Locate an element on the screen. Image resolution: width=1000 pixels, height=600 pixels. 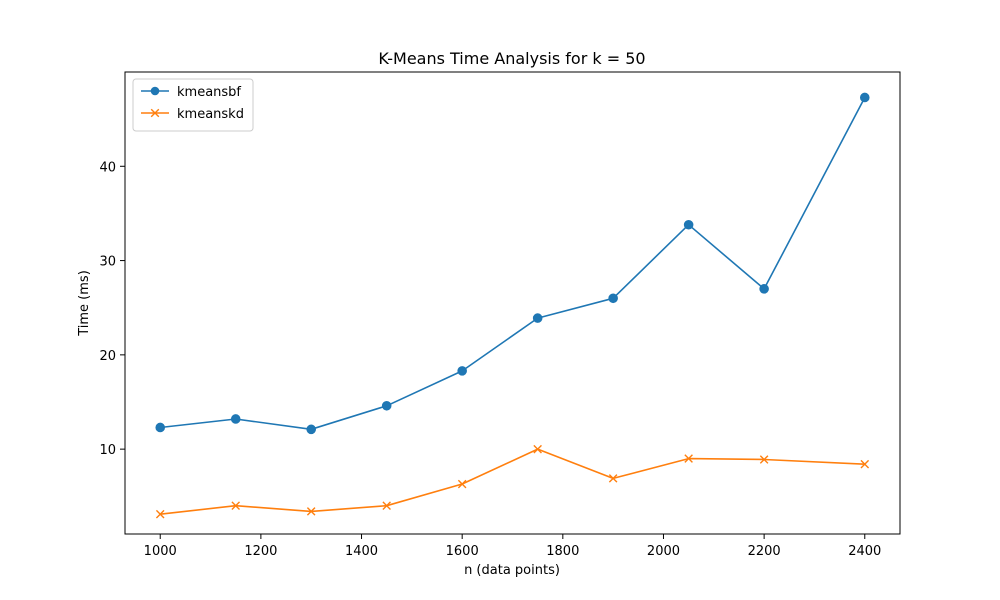
legend-item-kmeansbf: kmeansbf is located at coordinates (191, 92).